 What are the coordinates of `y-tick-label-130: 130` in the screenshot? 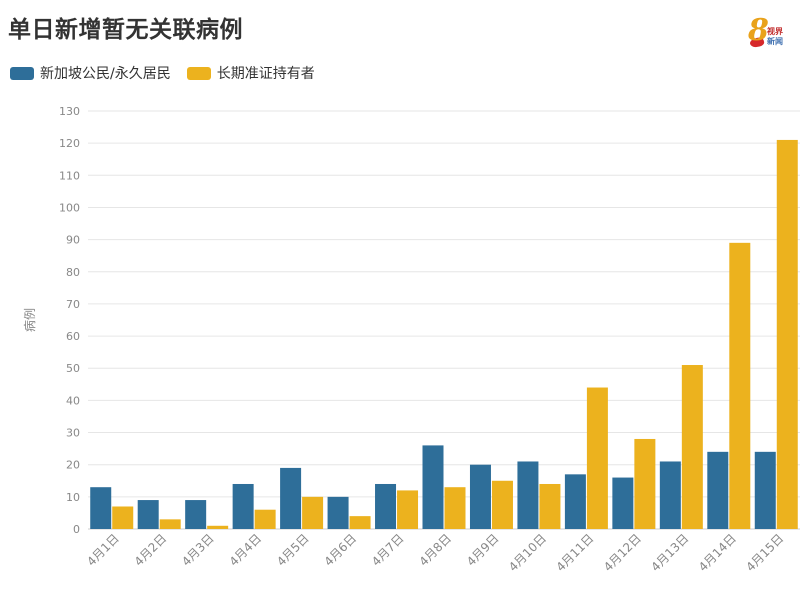 It's located at (69, 111).